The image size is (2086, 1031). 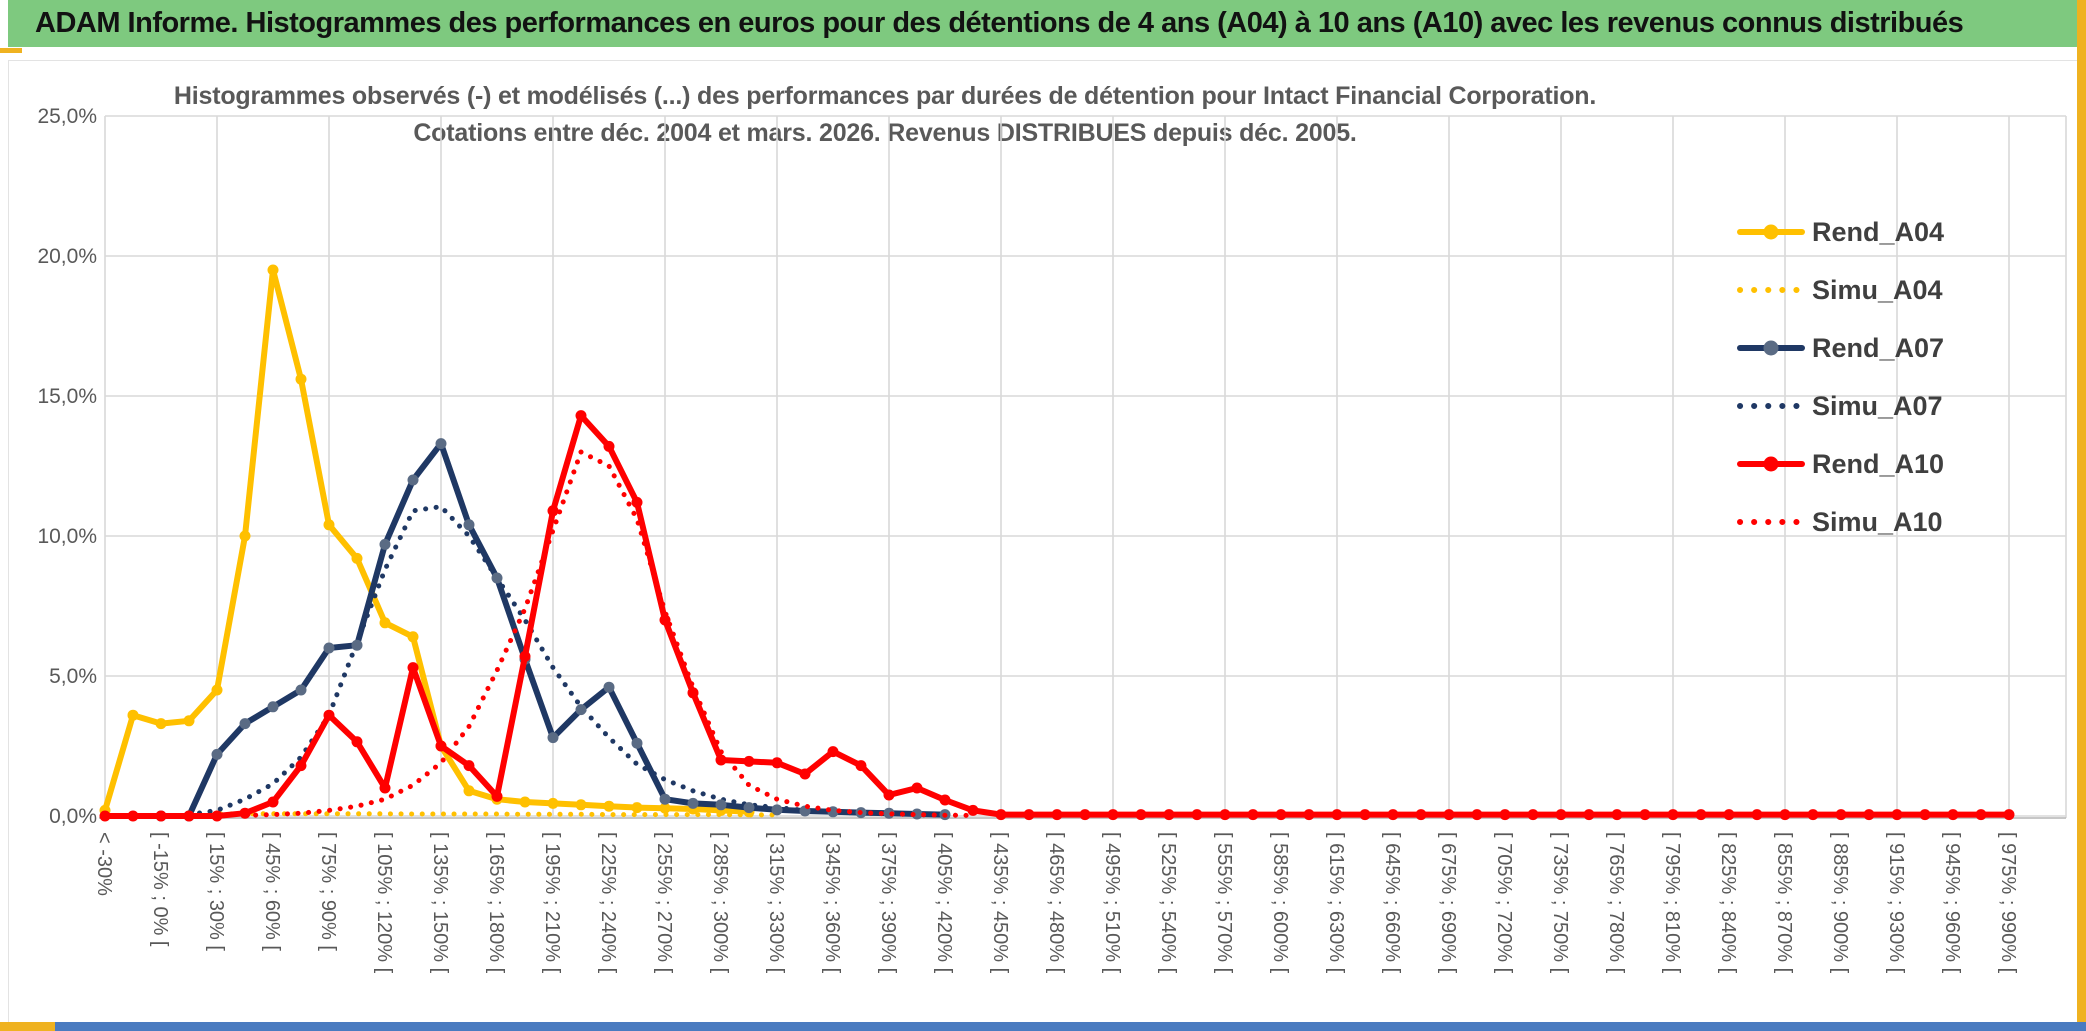 I want to click on x-axis-label: [ 525% ; 540% [, so click(x=1168, y=903).